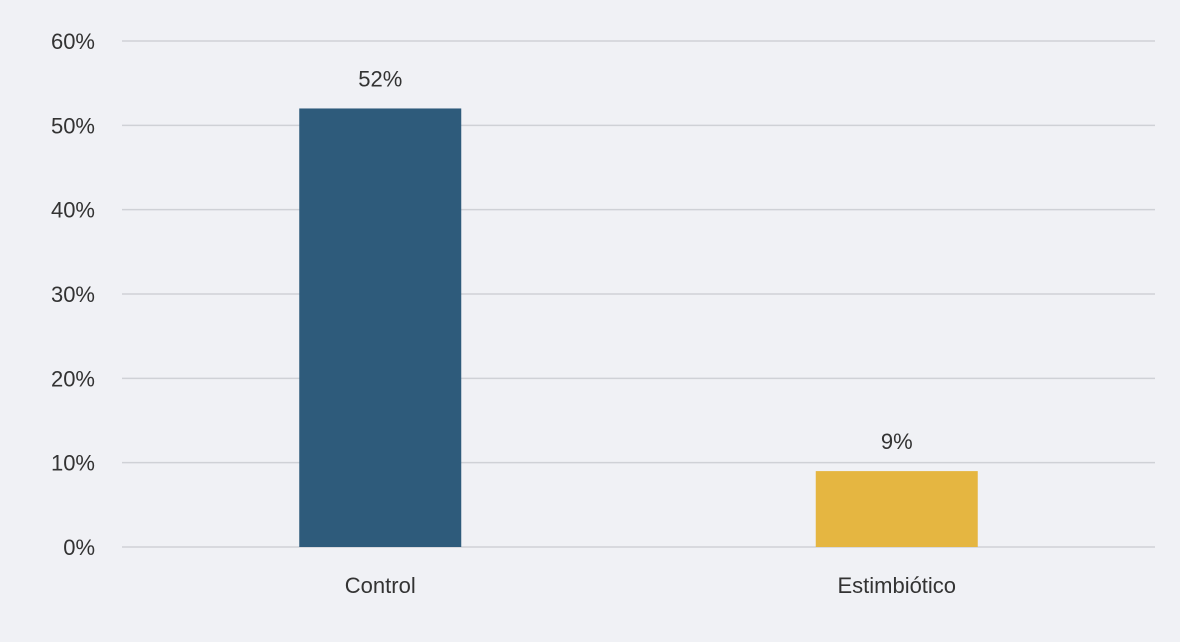 The height and width of the screenshot is (642, 1180). Describe the element at coordinates (380, 78) in the screenshot. I see `data-label: 52%` at that location.